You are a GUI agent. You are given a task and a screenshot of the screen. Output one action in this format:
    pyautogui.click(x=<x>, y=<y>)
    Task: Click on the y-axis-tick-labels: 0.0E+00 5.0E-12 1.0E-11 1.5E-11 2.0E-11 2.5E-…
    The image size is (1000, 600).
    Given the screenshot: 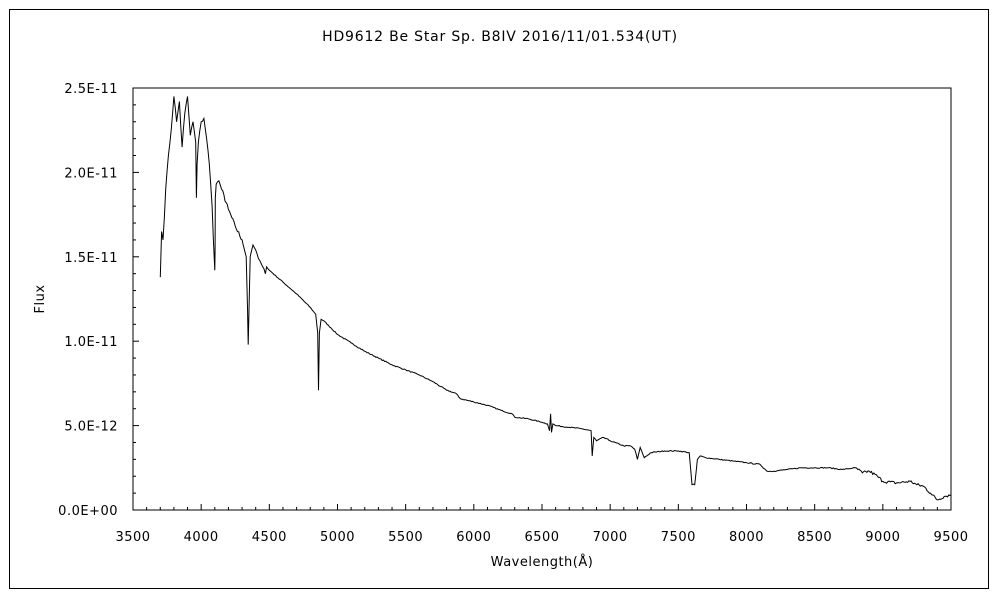 What is the action you would take?
    pyautogui.click(x=88, y=300)
    